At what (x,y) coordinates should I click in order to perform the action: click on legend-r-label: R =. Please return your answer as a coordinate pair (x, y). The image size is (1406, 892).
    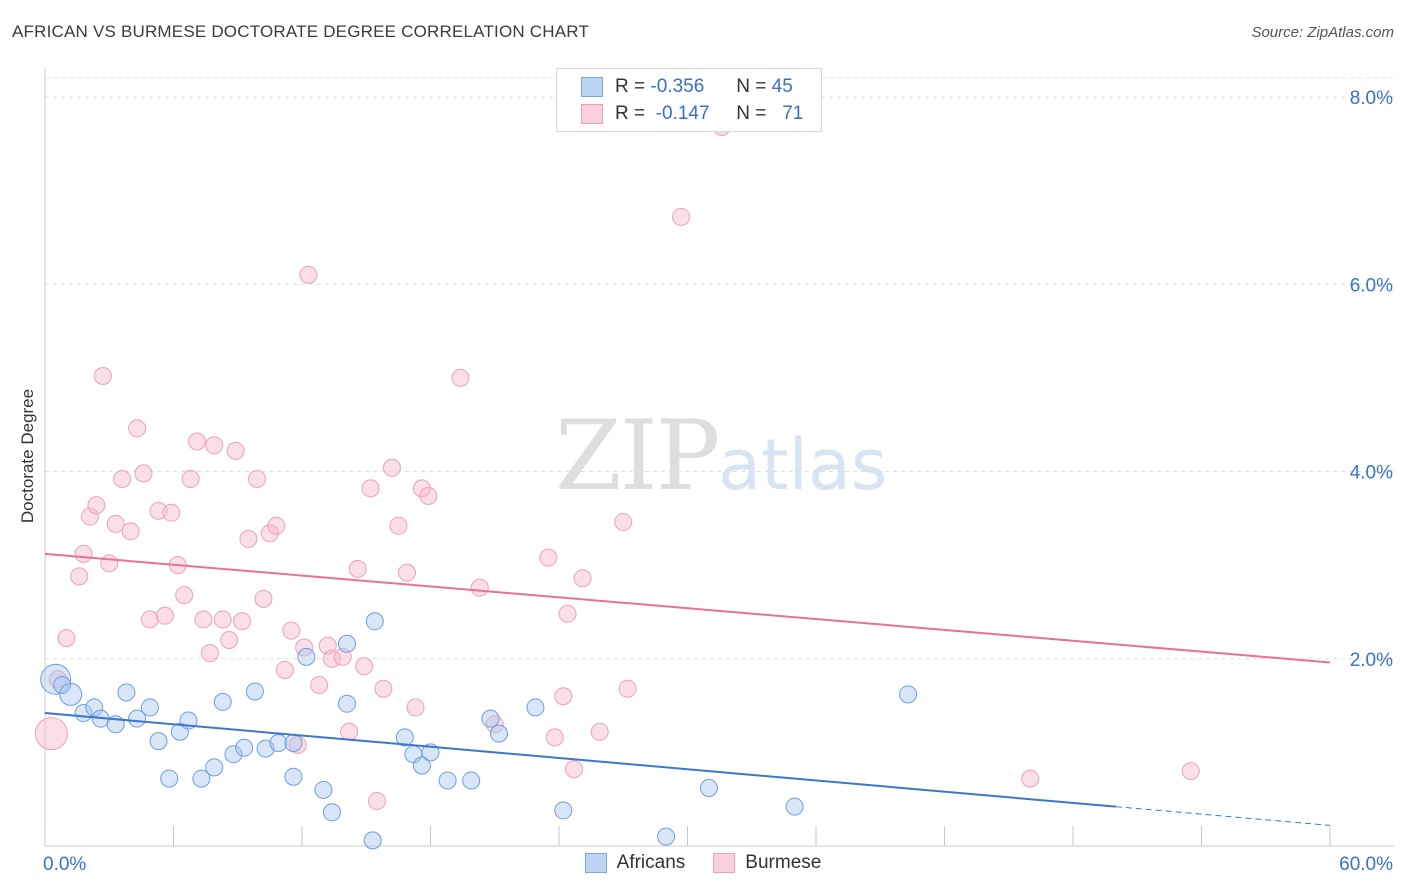
    Looking at the image, I should click on (630, 86).